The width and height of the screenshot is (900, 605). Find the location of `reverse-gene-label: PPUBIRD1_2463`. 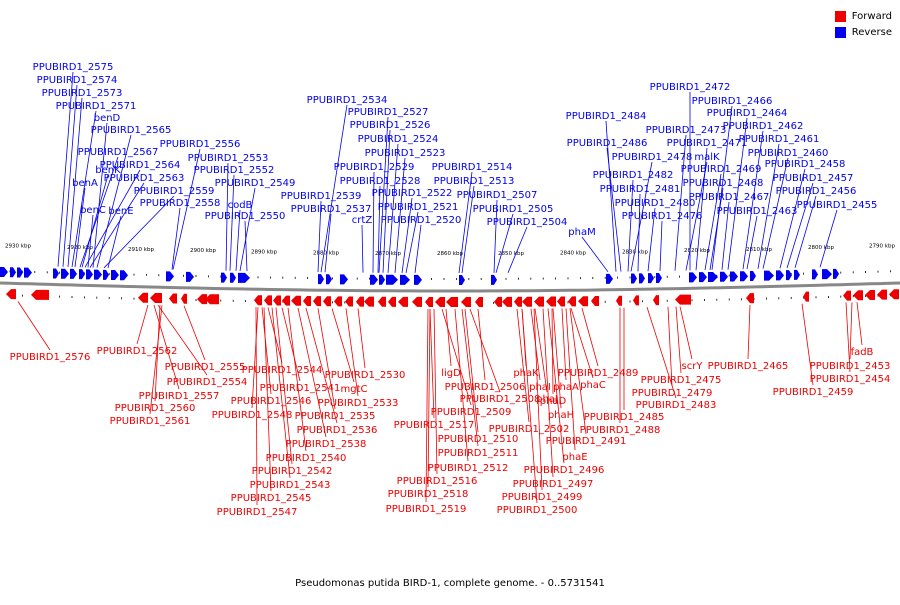

reverse-gene-label: PPUBIRD1_2463 is located at coordinates (757, 211).